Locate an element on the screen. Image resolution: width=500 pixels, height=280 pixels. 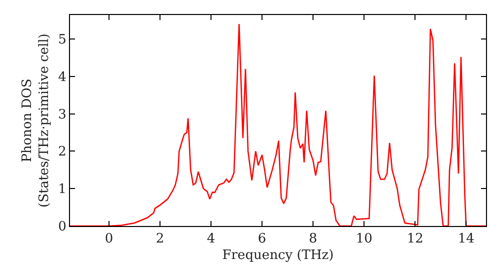
y-tick-label: 2 is located at coordinates (62, 152).